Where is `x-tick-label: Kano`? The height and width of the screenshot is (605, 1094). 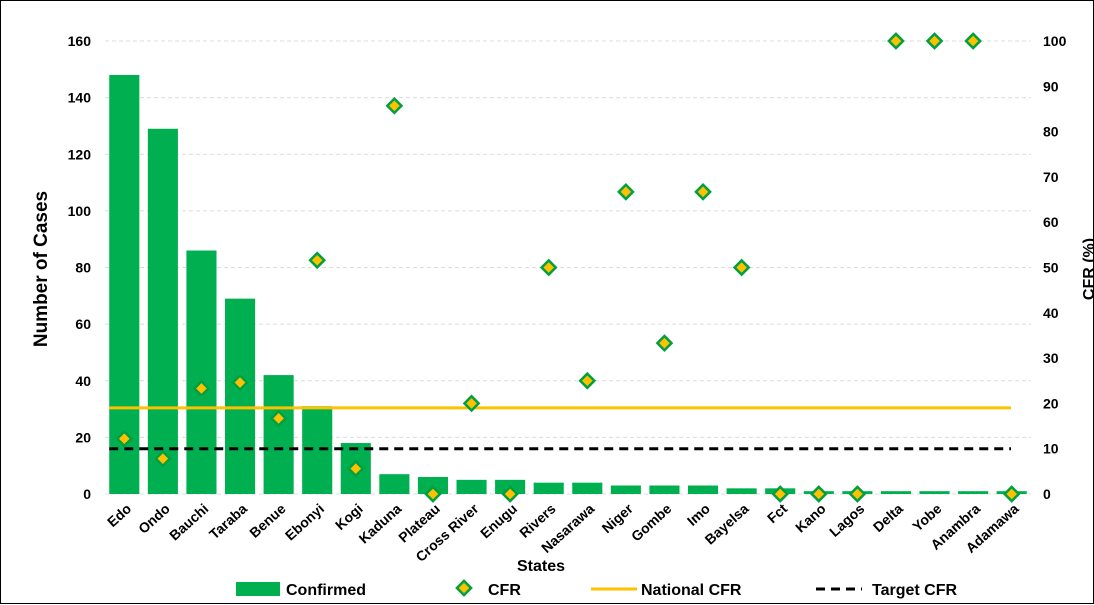 x-tick-label: Kano is located at coordinates (810, 517).